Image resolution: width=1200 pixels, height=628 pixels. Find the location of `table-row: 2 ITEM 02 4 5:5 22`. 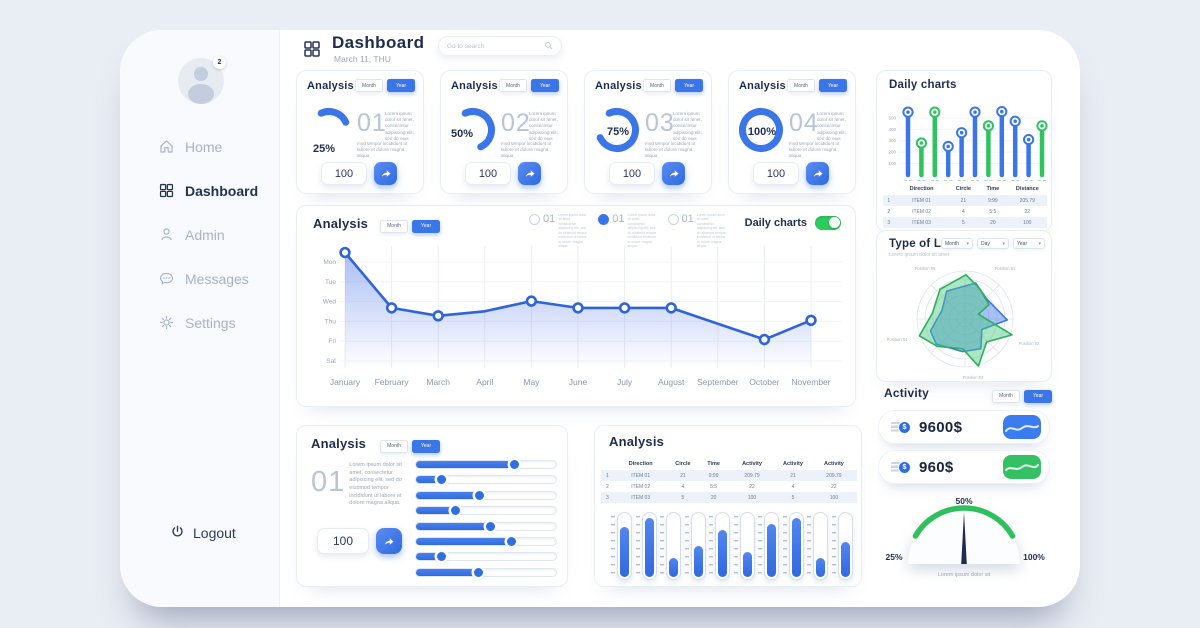

table-row: 2 ITEM 02 4 5:5 22 is located at coordinates (965, 211).